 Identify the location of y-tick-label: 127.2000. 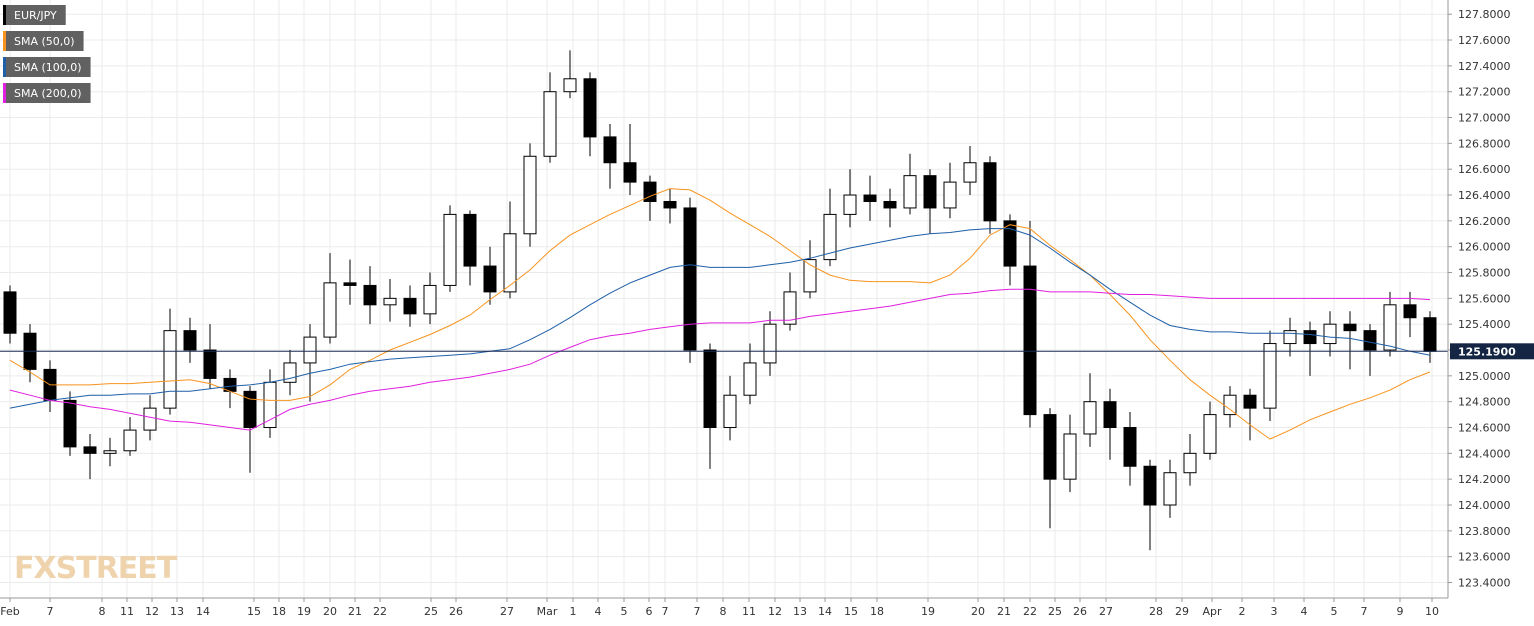
(1484, 92).